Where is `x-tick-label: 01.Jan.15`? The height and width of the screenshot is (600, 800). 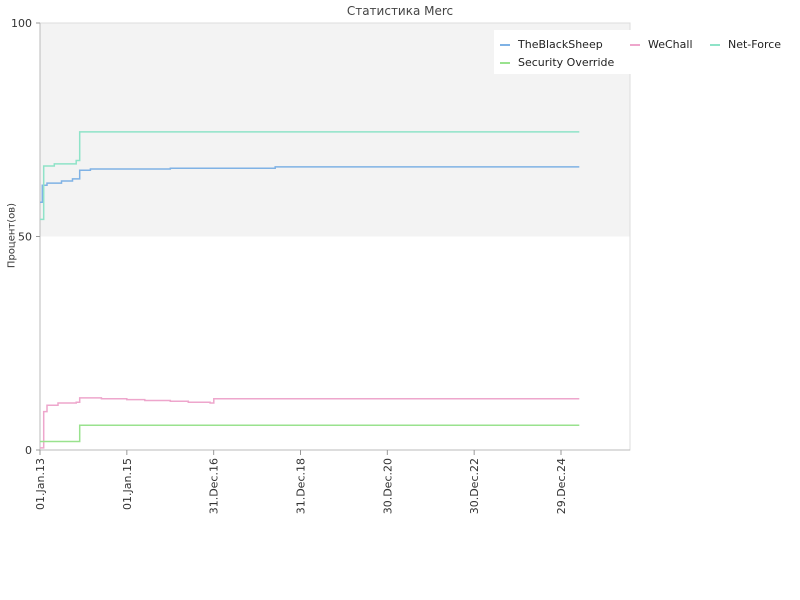 x-tick-label: 01.Jan.15 is located at coordinates (127, 484).